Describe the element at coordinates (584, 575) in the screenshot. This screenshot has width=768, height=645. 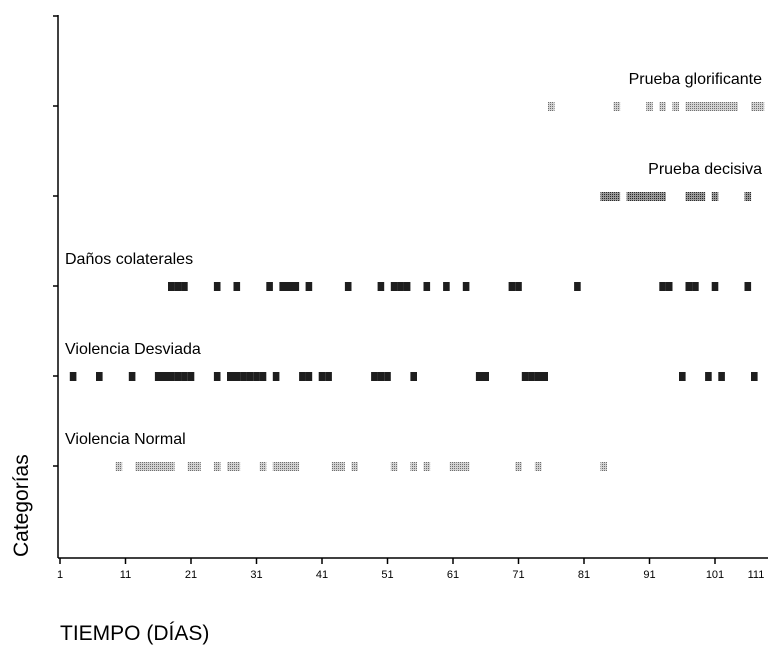
I see `x-tick-label: 81` at that location.